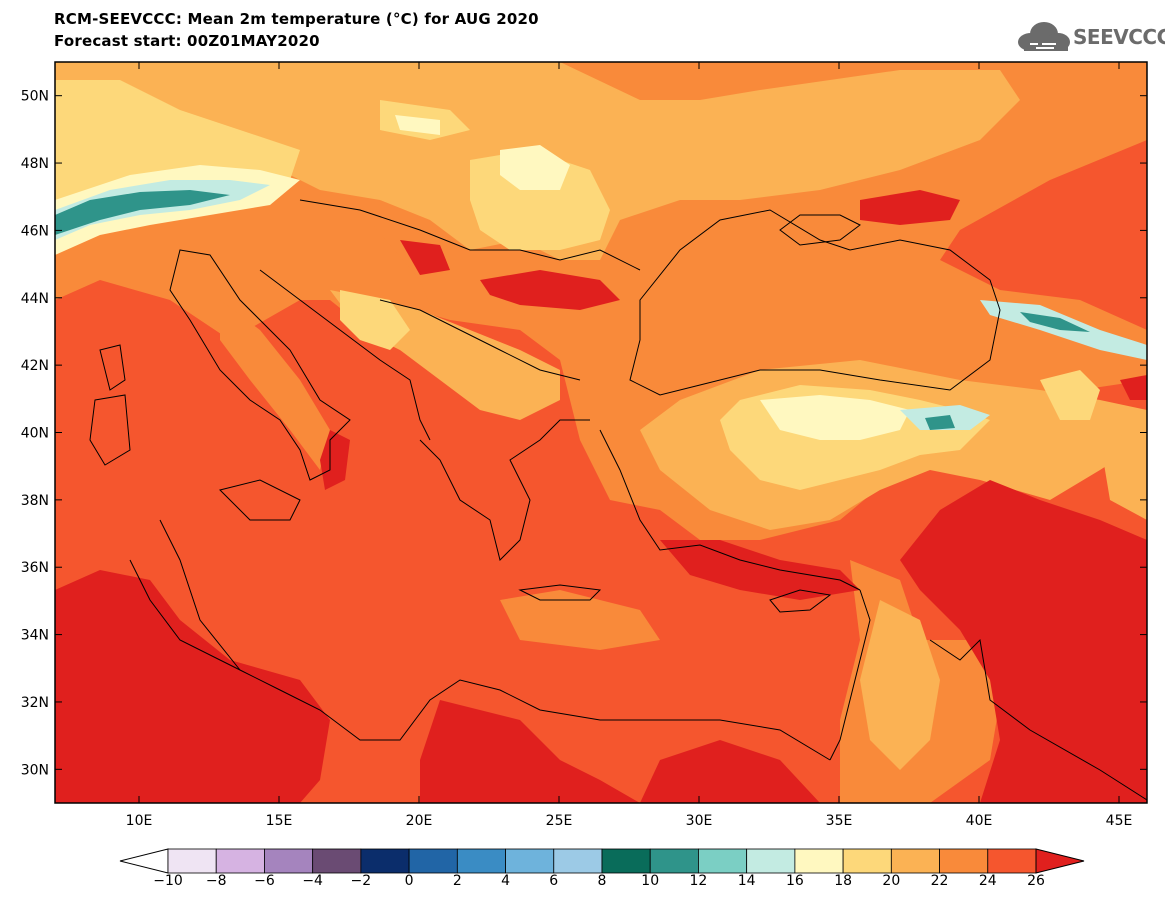  I want to click on colorbar-tick-label: 20, so click(891, 881).